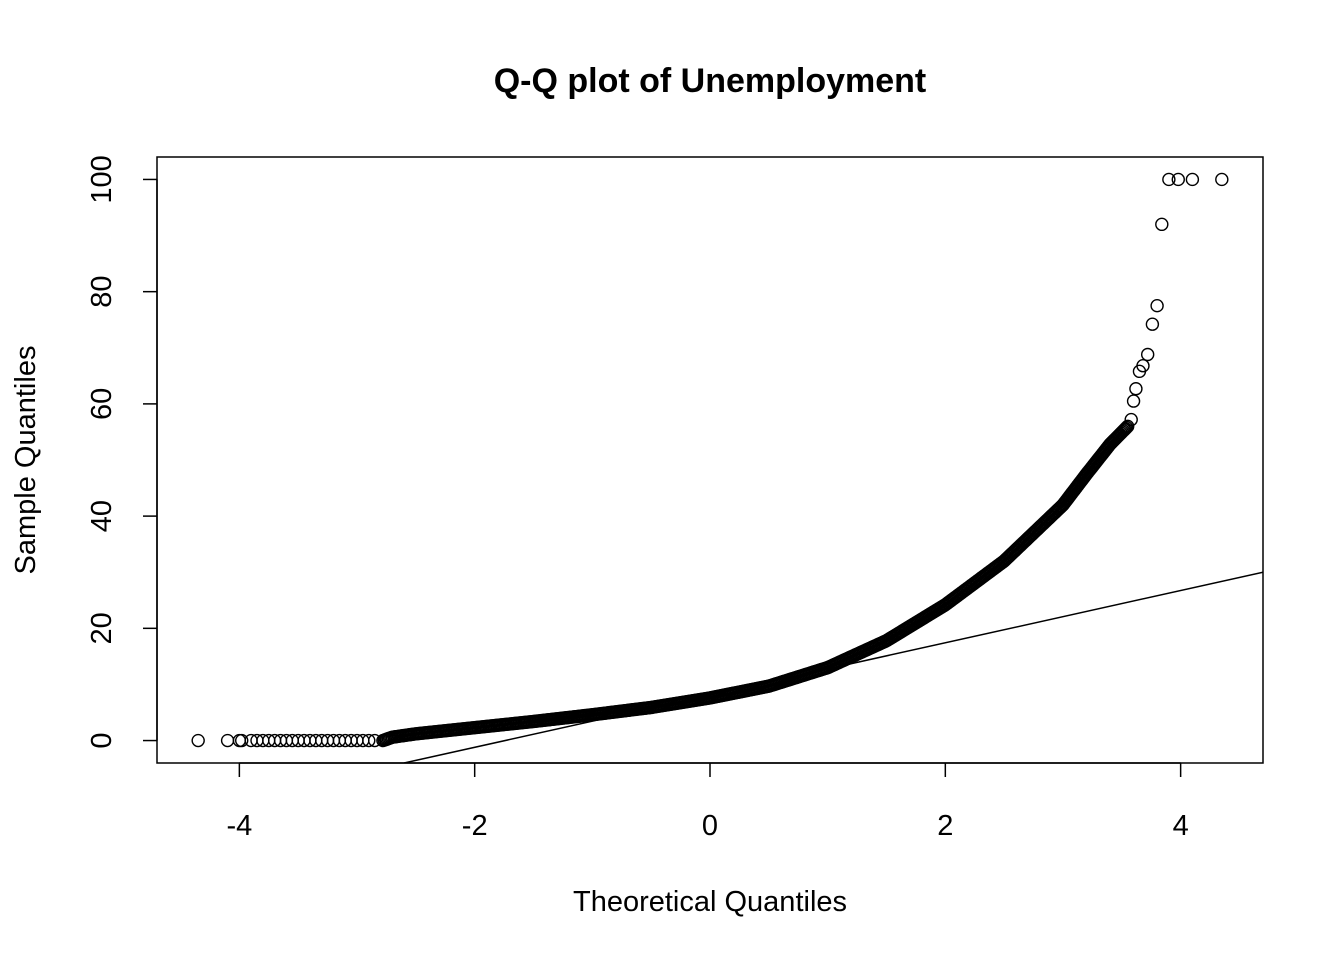 Image resolution: width=1344 pixels, height=965 pixels. What do you see at coordinates (102, 740) in the screenshot?
I see `y-tick-label: 0` at bounding box center [102, 740].